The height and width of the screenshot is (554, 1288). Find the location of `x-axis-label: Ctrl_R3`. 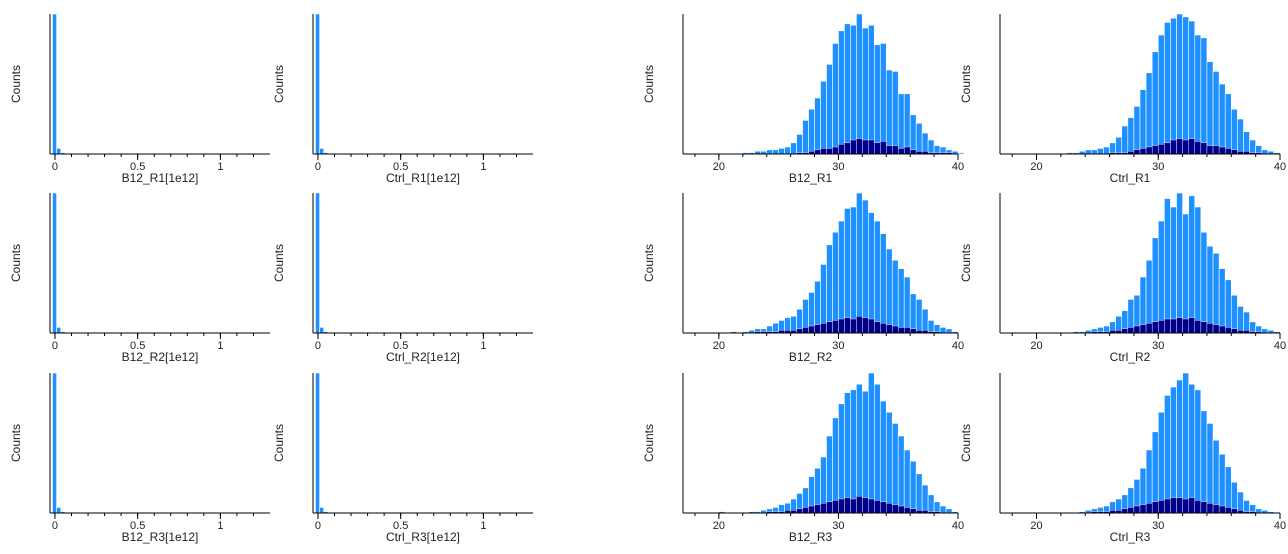

x-axis-label: Ctrl_R3 is located at coordinates (1130, 537).